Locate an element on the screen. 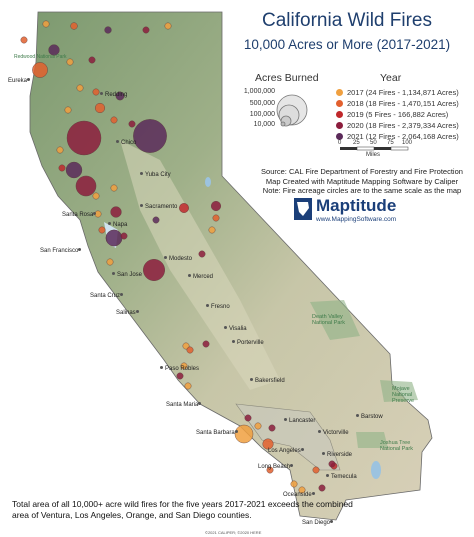  death-valley-label: Death Valley National Park is located at coordinates (329, 320).